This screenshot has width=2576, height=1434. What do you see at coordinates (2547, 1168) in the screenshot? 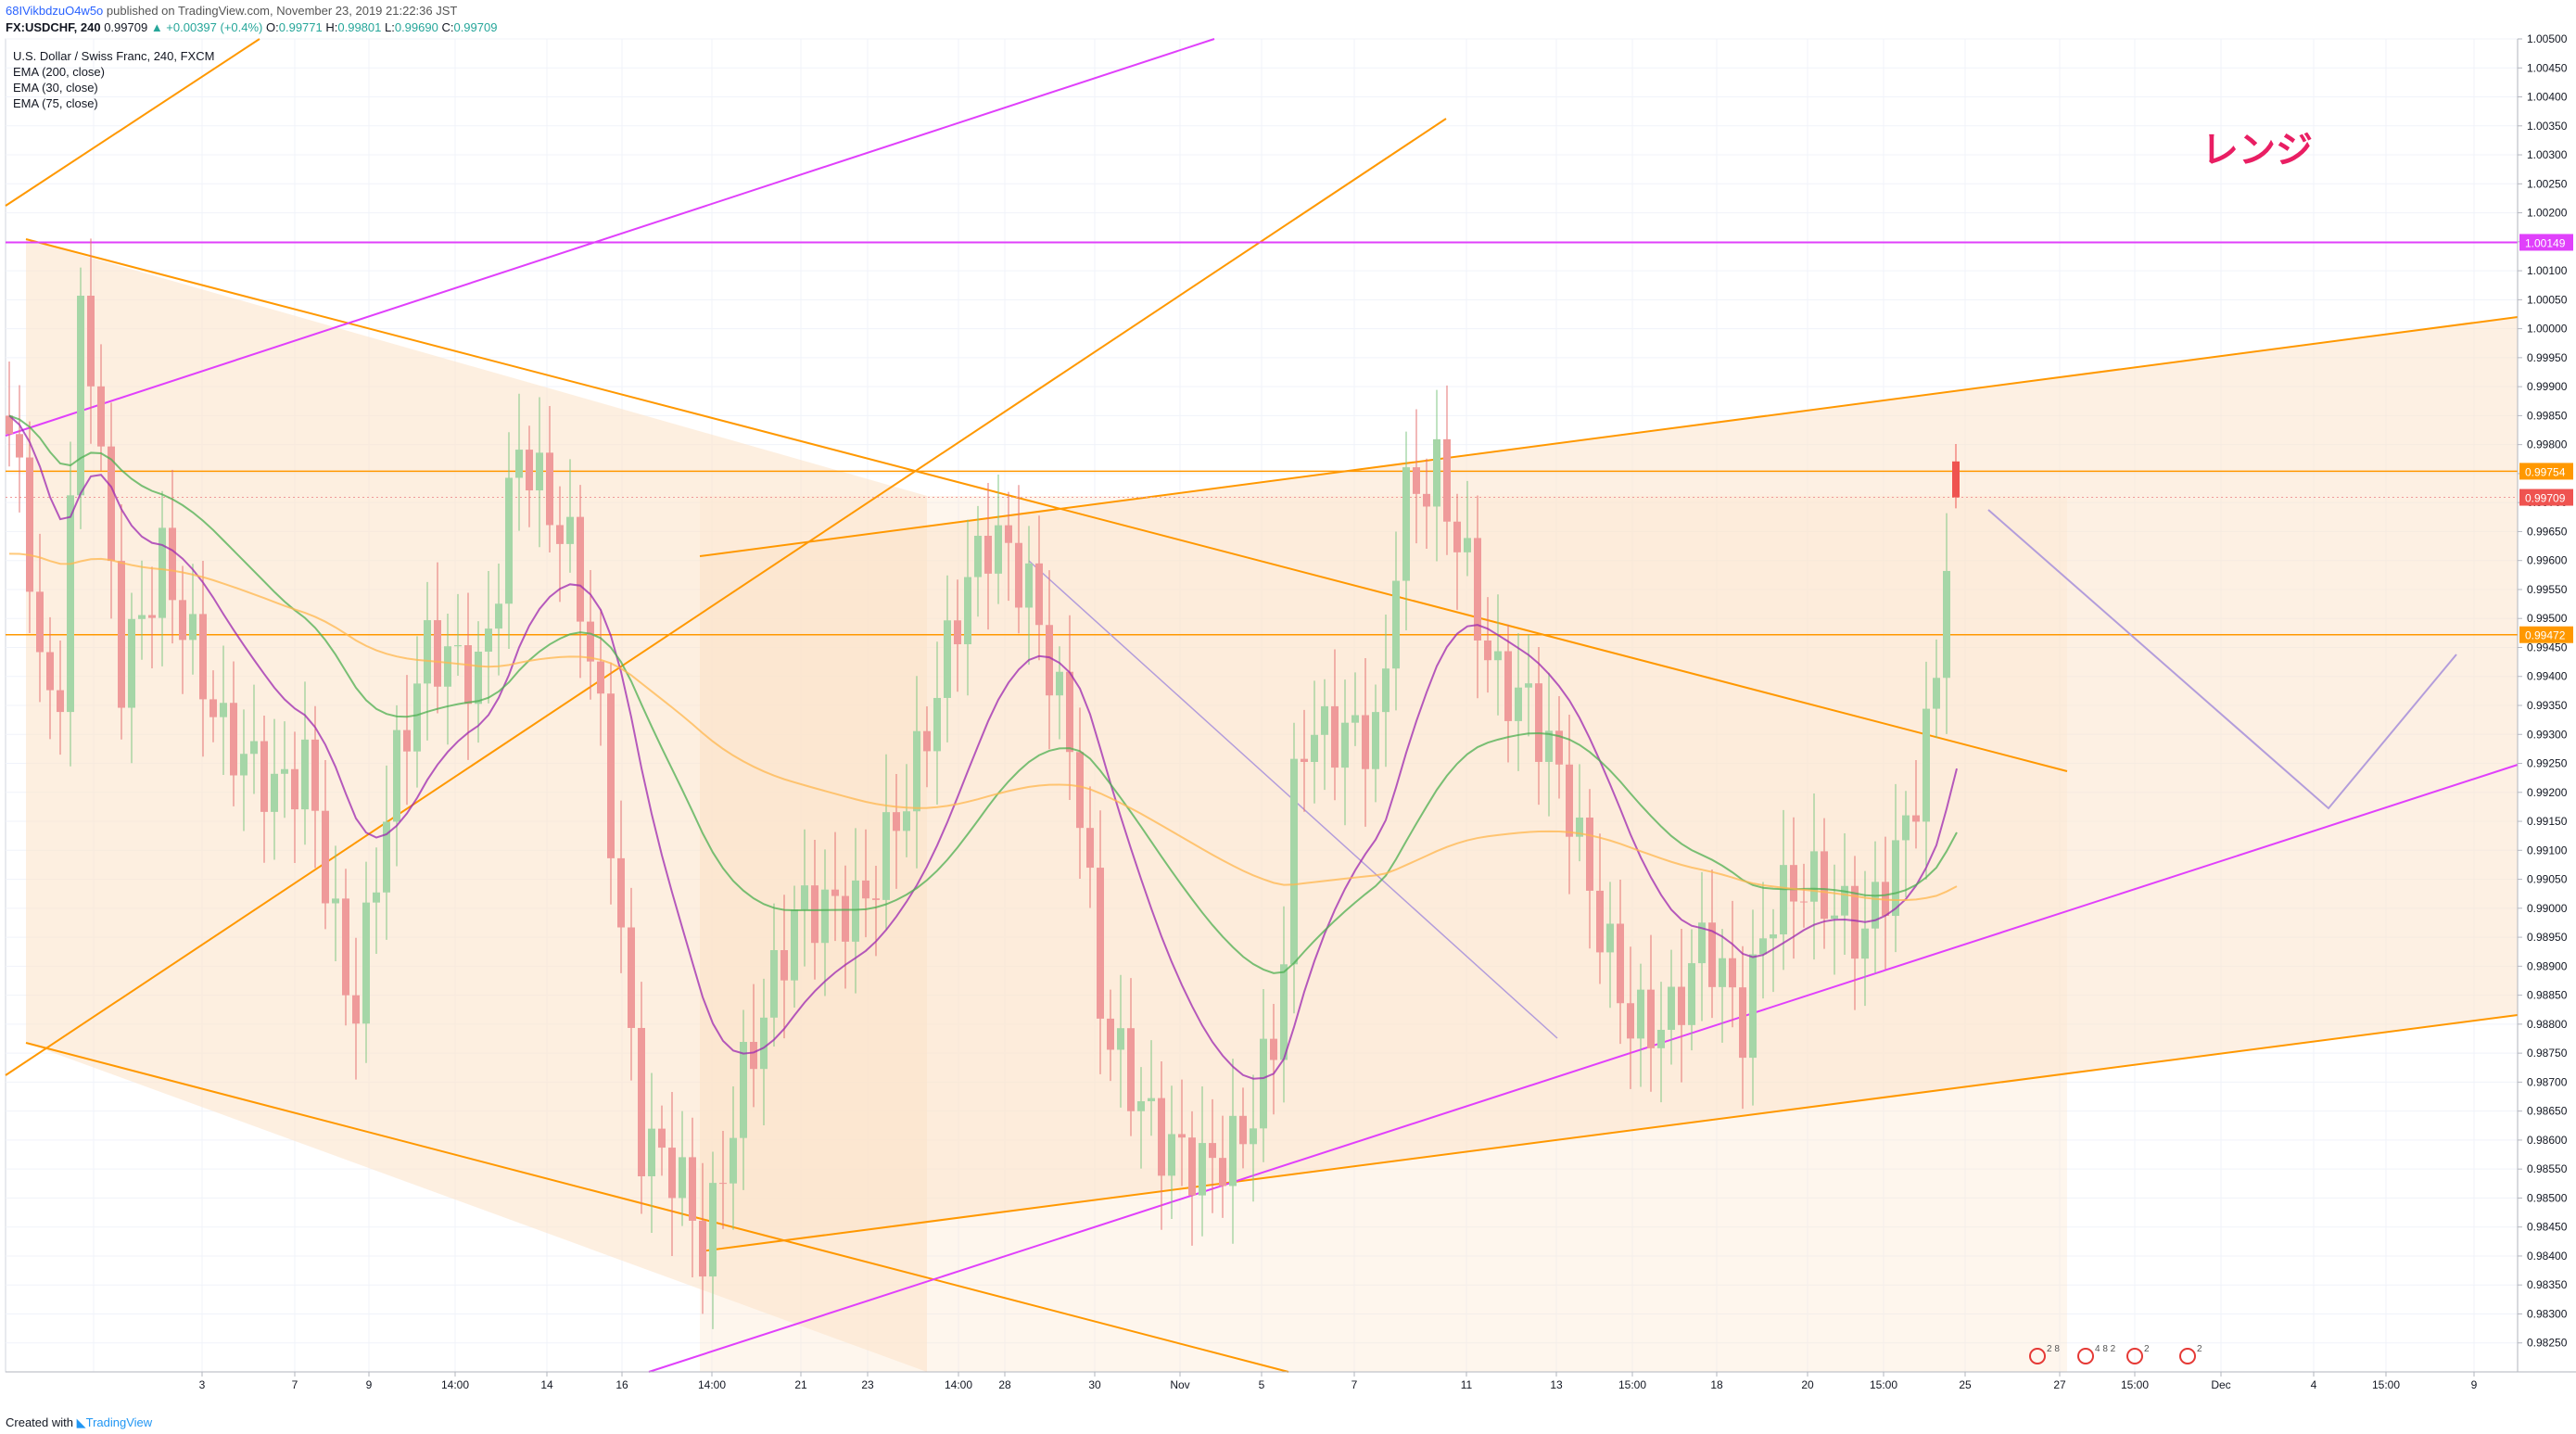
I see `price-tick-label: 0.98550` at bounding box center [2547, 1168].